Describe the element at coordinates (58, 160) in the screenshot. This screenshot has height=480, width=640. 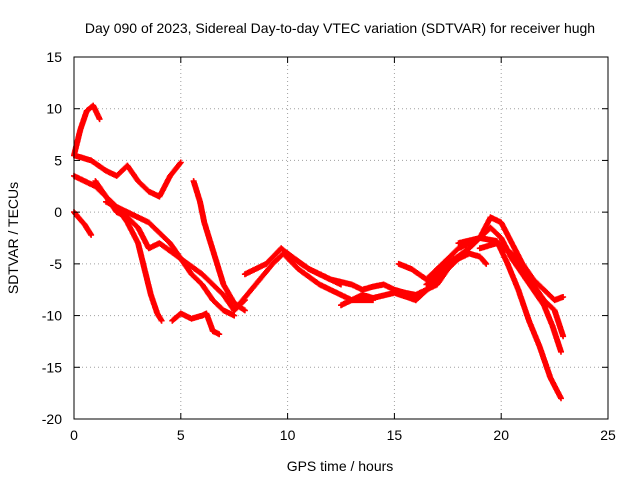
I see `y-tick-label: 5` at that location.